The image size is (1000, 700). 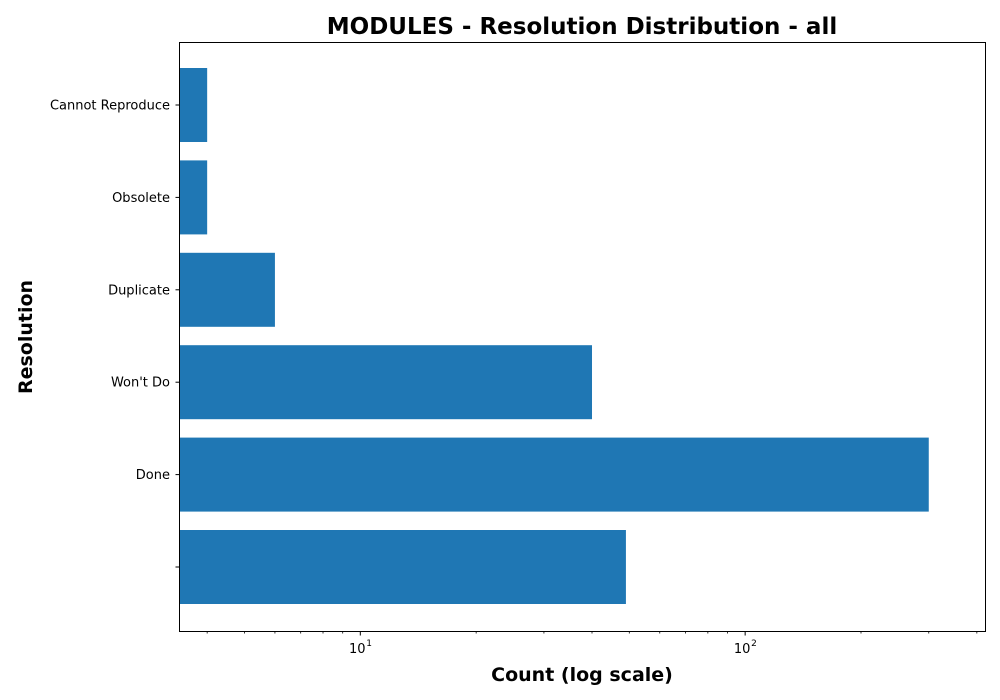 What do you see at coordinates (26, 337) in the screenshot?
I see `y-axis-label: Resolution` at bounding box center [26, 337].